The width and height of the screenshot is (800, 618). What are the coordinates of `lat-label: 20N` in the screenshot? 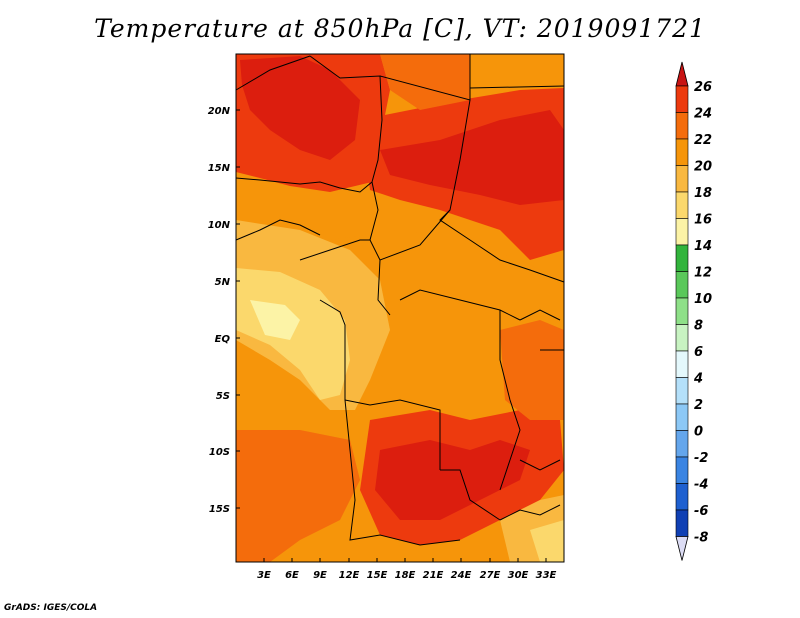 It's located at (219, 111).